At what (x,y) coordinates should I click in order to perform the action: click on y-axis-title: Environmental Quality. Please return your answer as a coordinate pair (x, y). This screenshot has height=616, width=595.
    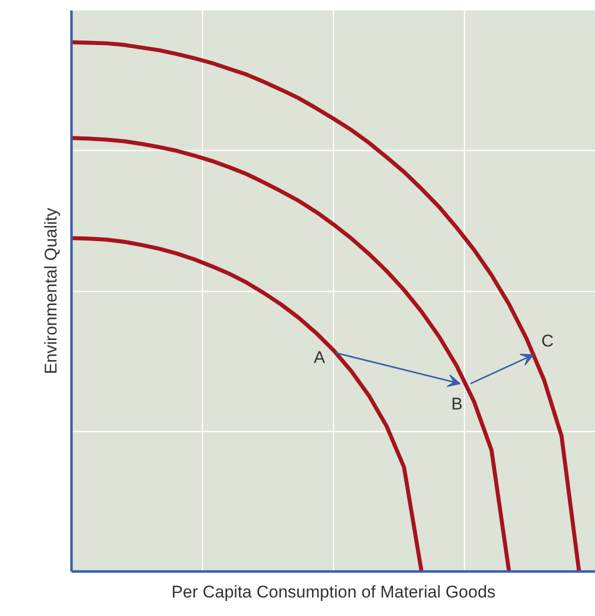
    Looking at the image, I should click on (51, 290).